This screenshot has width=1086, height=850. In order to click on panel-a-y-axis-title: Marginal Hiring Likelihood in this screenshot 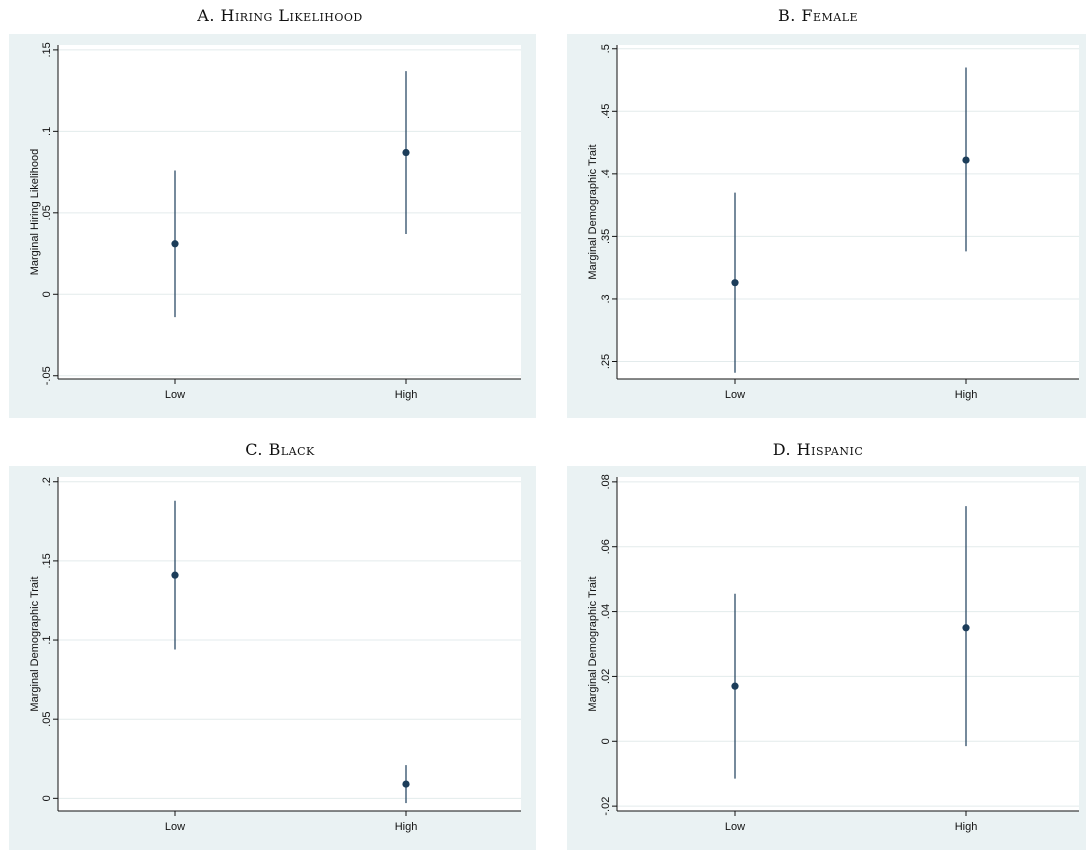, I will do `click(35, 212)`.